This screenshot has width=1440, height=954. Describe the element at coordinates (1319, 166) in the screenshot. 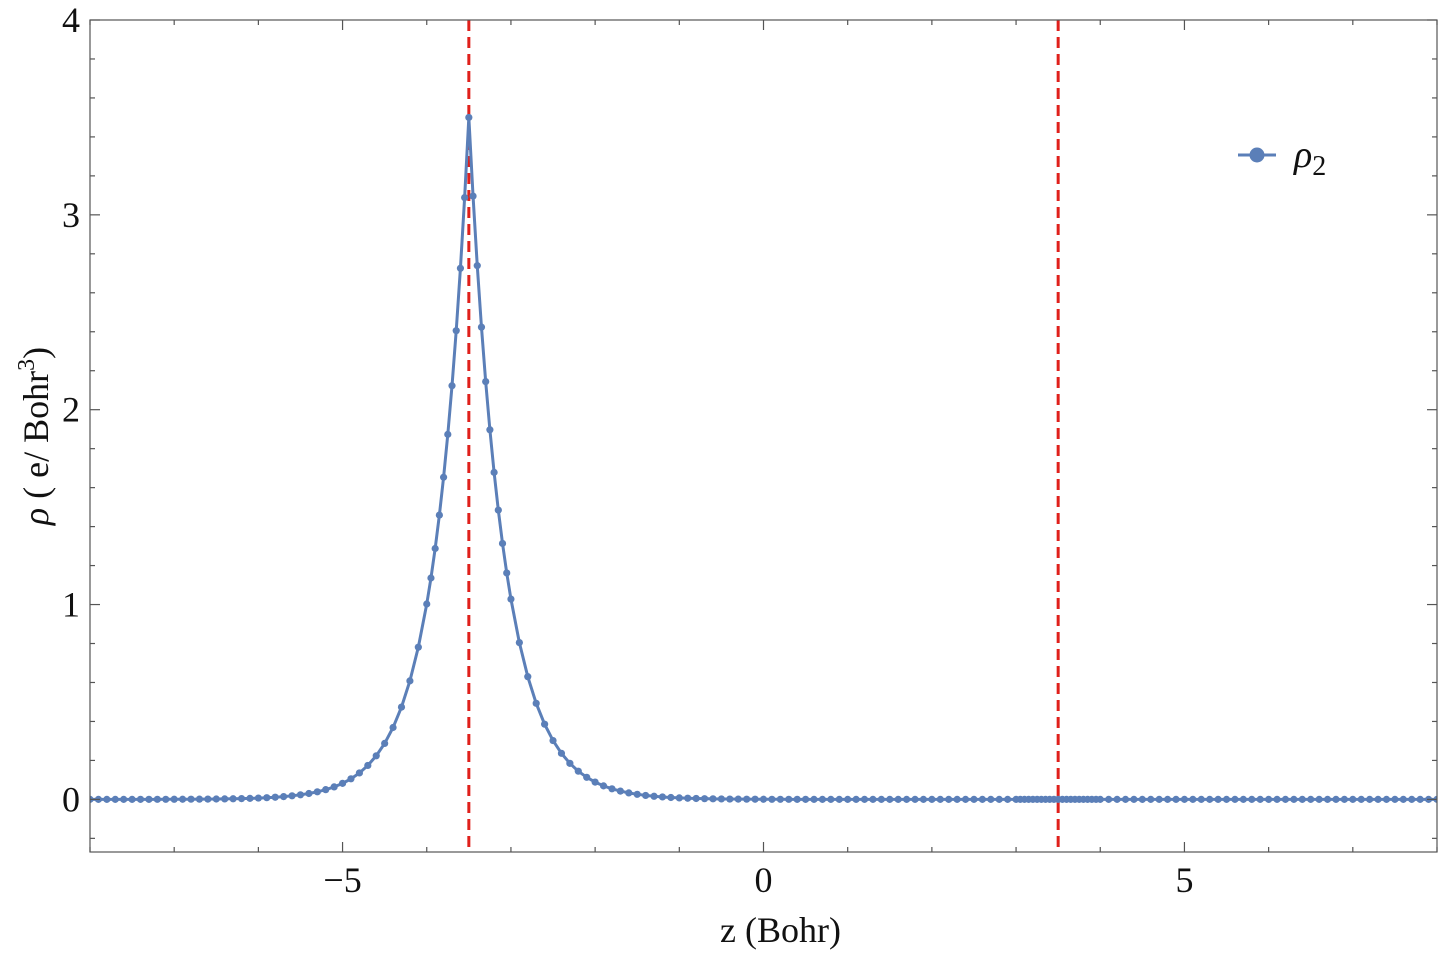

I see `legend-label-sub: 2` at that location.